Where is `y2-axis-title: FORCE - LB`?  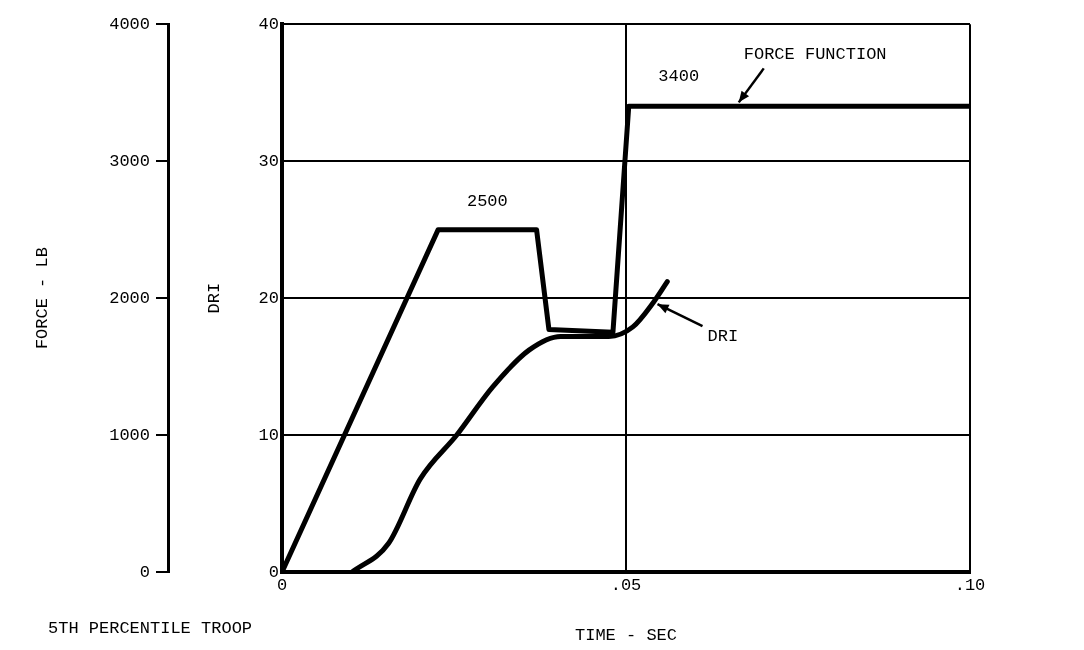 y2-axis-title: FORCE - LB is located at coordinates (42, 298).